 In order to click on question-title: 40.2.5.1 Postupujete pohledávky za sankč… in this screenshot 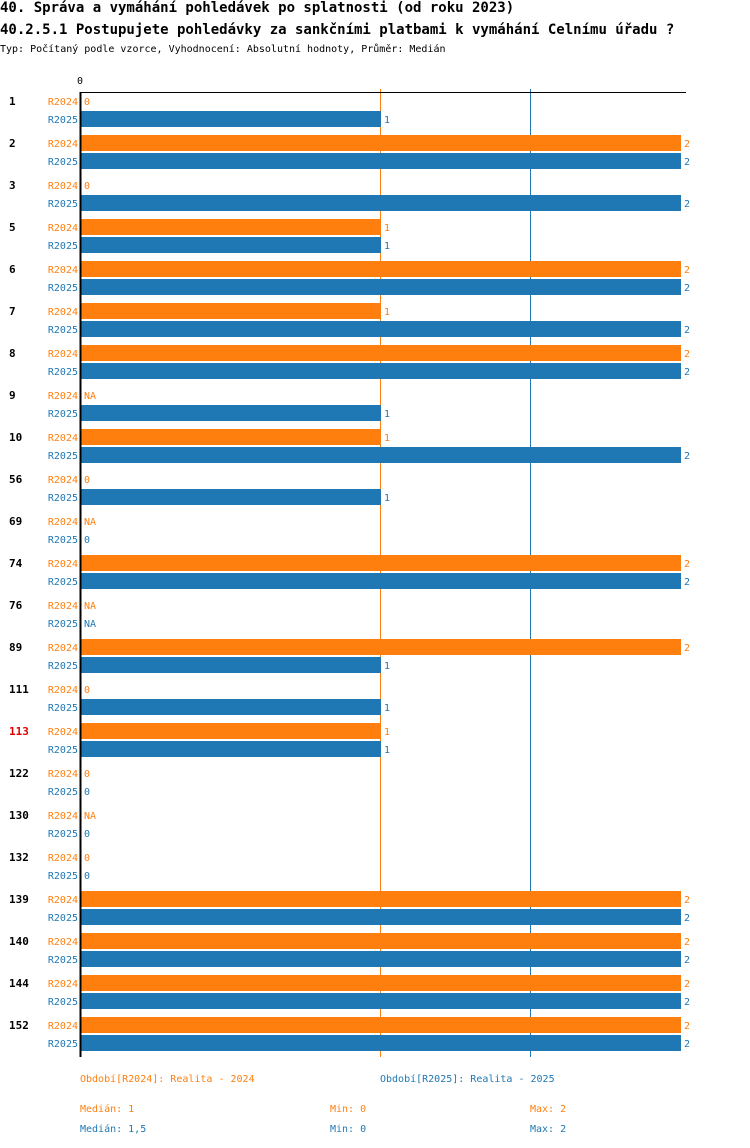, I will do `click(337, 30)`.